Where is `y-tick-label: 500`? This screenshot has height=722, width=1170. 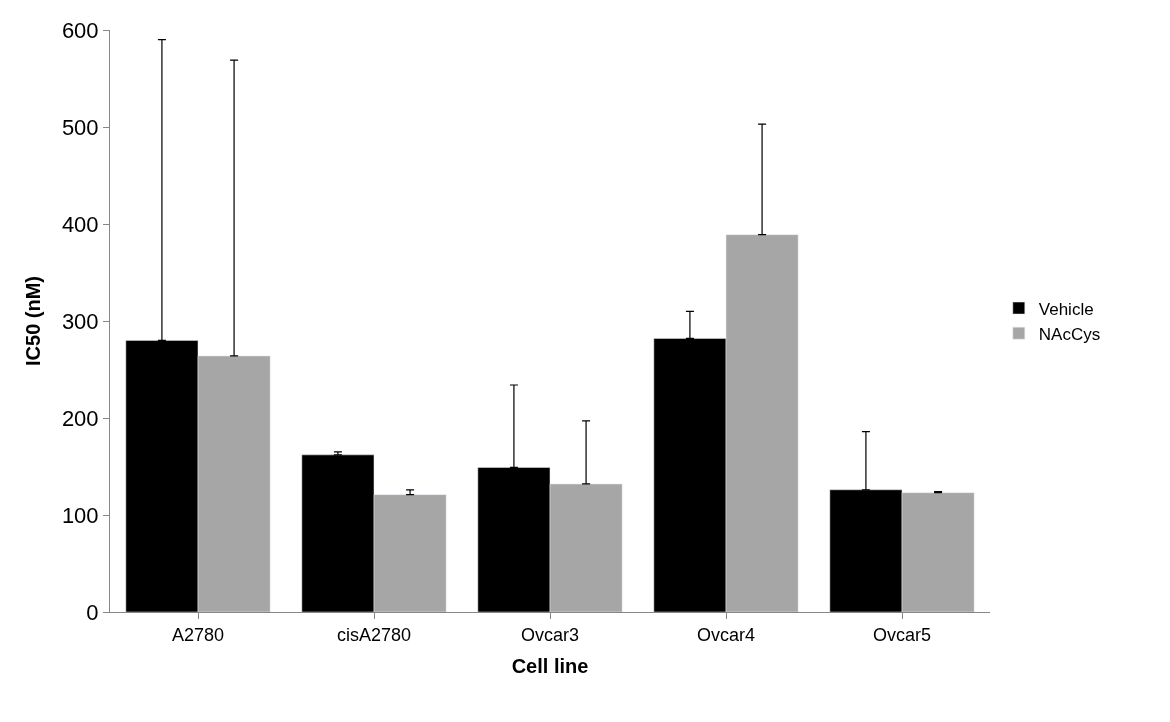
y-tick-label: 500 is located at coordinates (80, 127).